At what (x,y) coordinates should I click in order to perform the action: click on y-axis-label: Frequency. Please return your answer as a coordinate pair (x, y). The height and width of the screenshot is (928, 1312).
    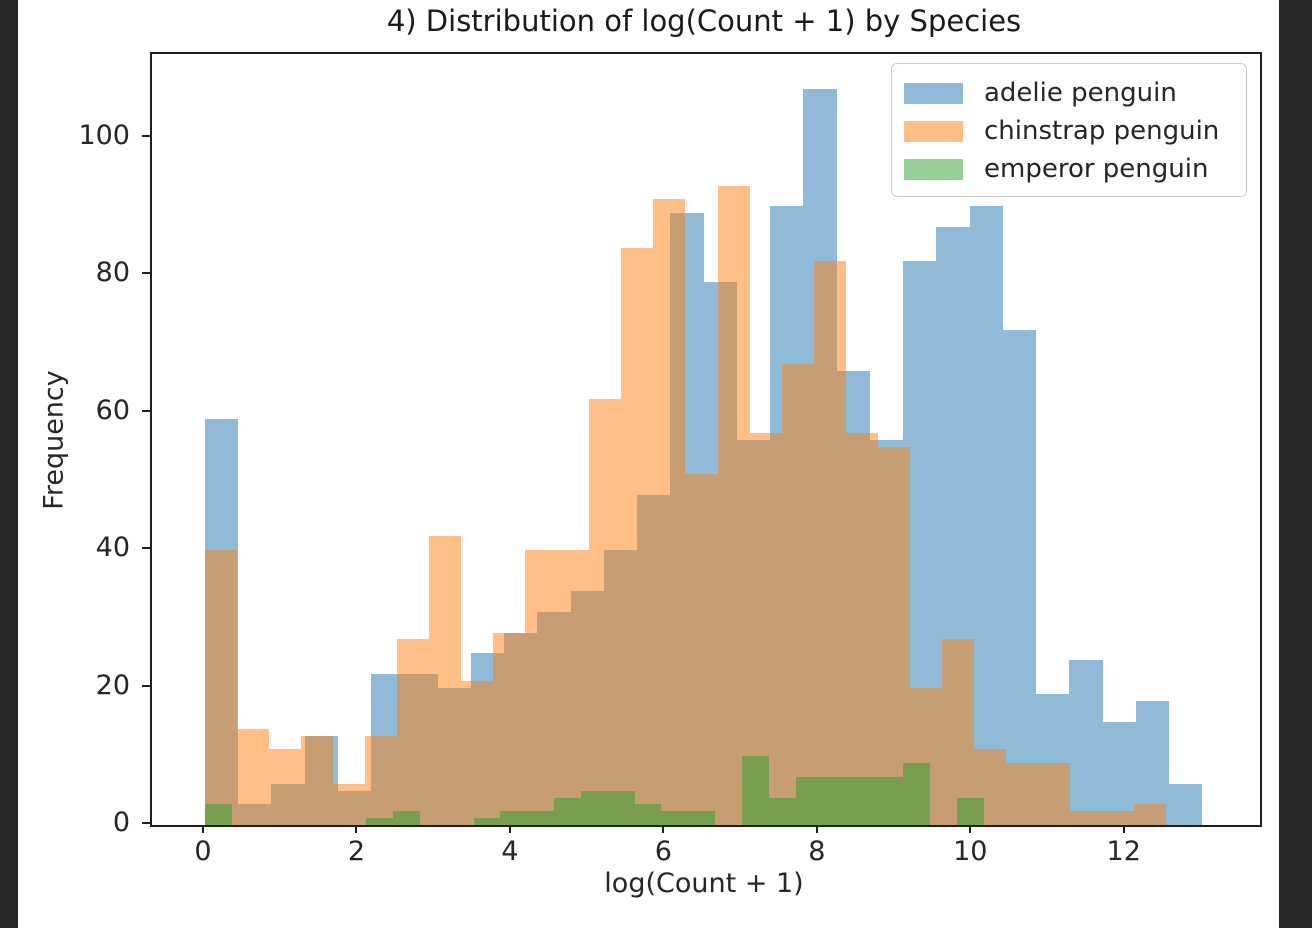
    Looking at the image, I should click on (54, 440).